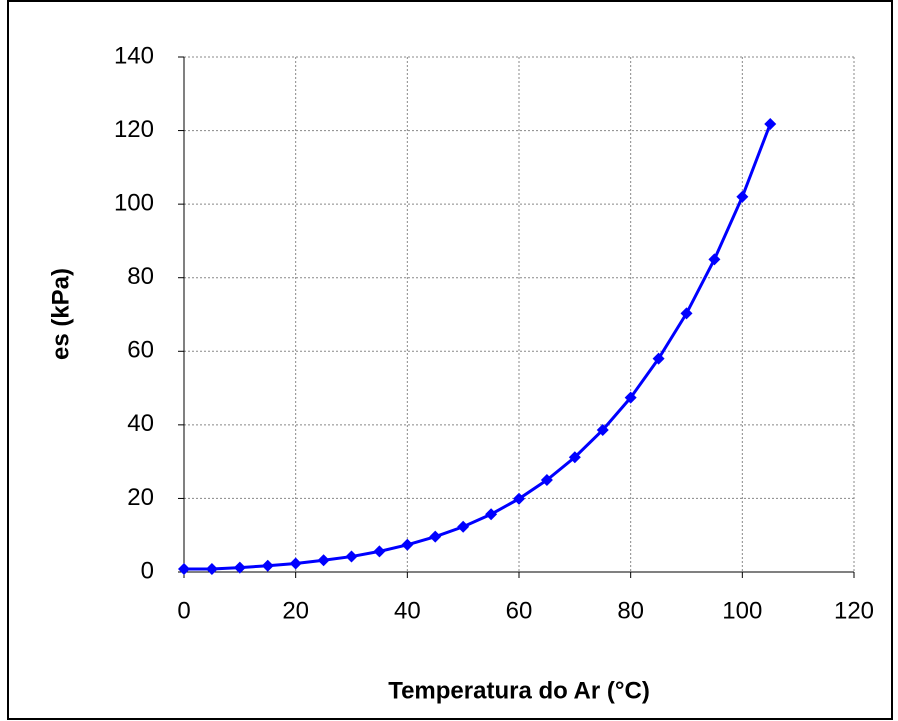 The width and height of the screenshot is (898, 721). Describe the element at coordinates (140, 423) in the screenshot. I see `y-tick-label: 40` at that location.